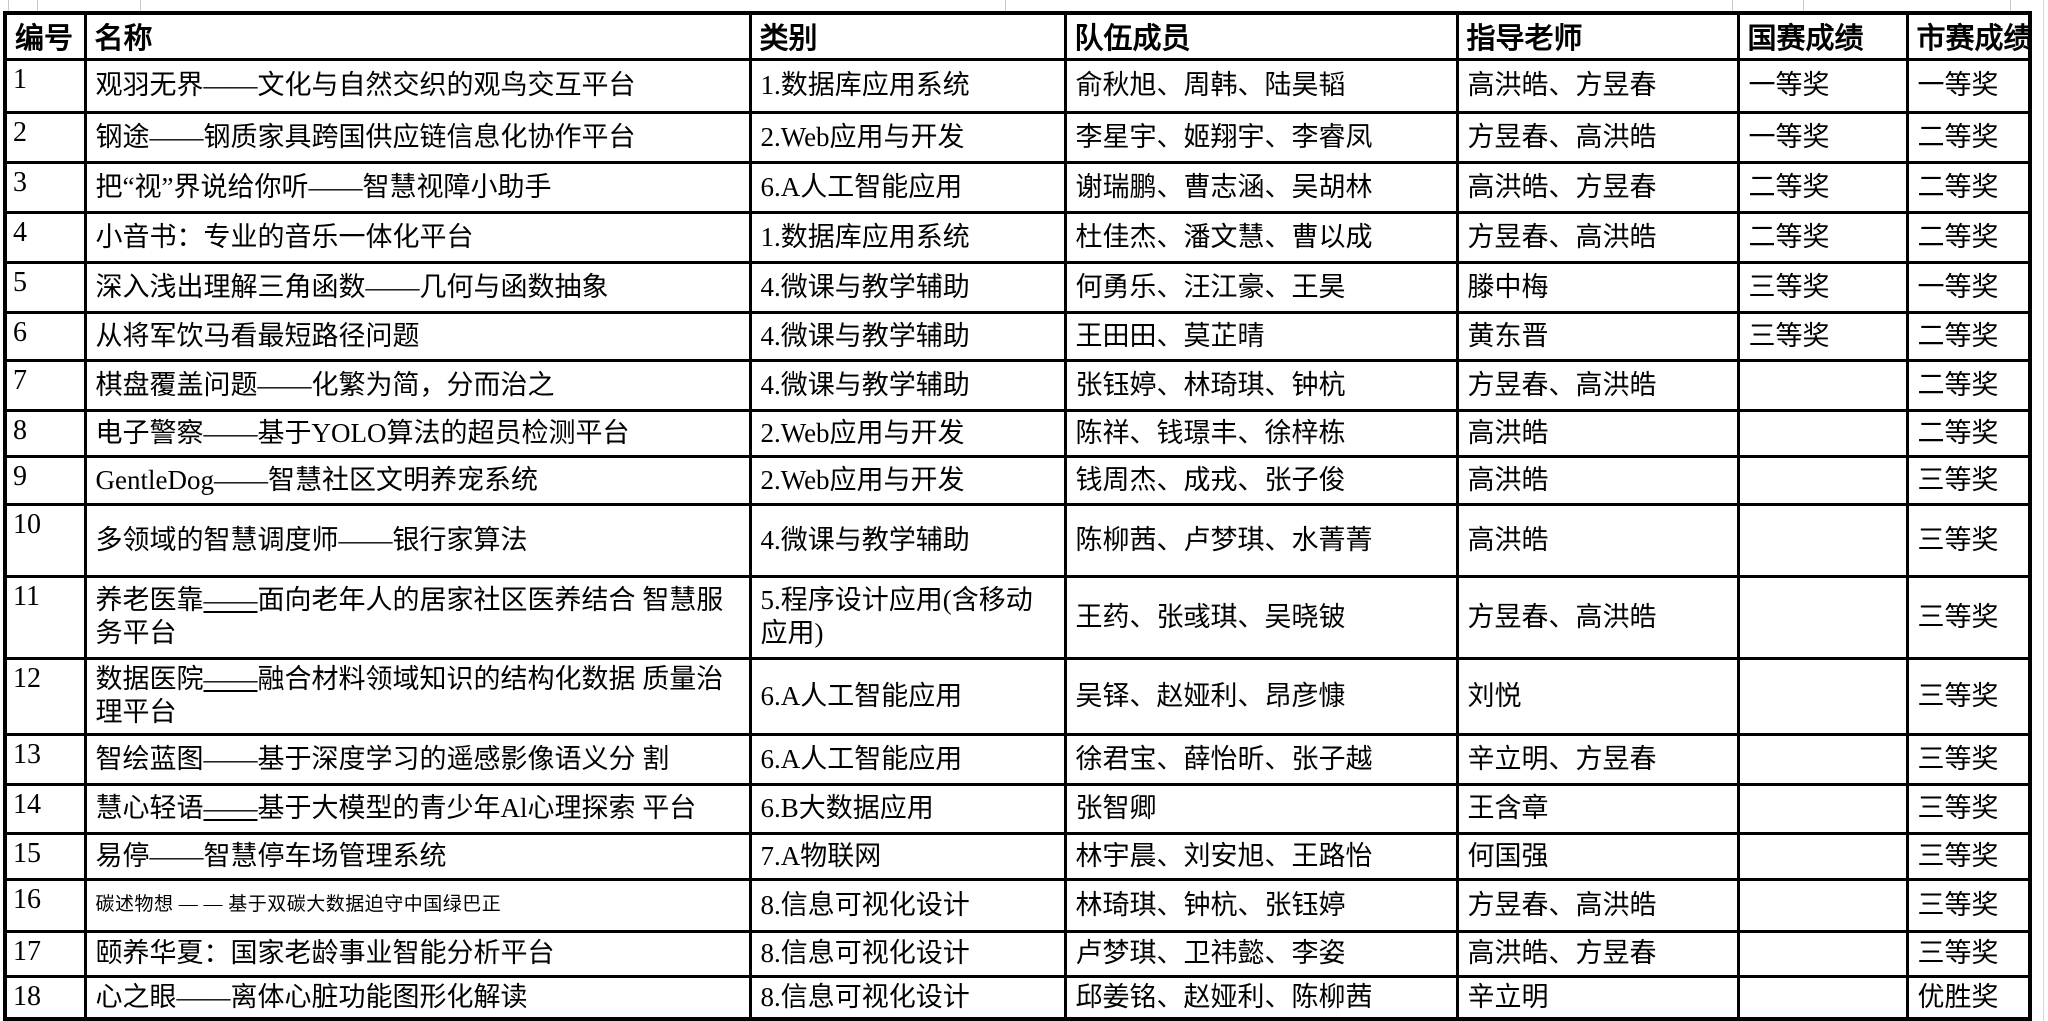  Describe the element at coordinates (907, 696) in the screenshot. I see `cell-category: 6.A人工智能应用` at that location.